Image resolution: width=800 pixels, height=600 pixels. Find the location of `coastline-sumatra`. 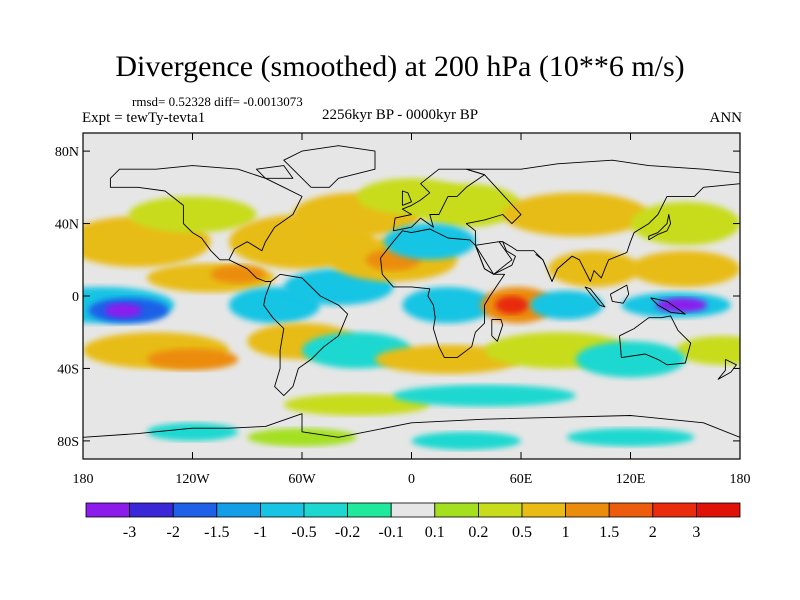

coastline-sumatra is located at coordinates (595, 297).